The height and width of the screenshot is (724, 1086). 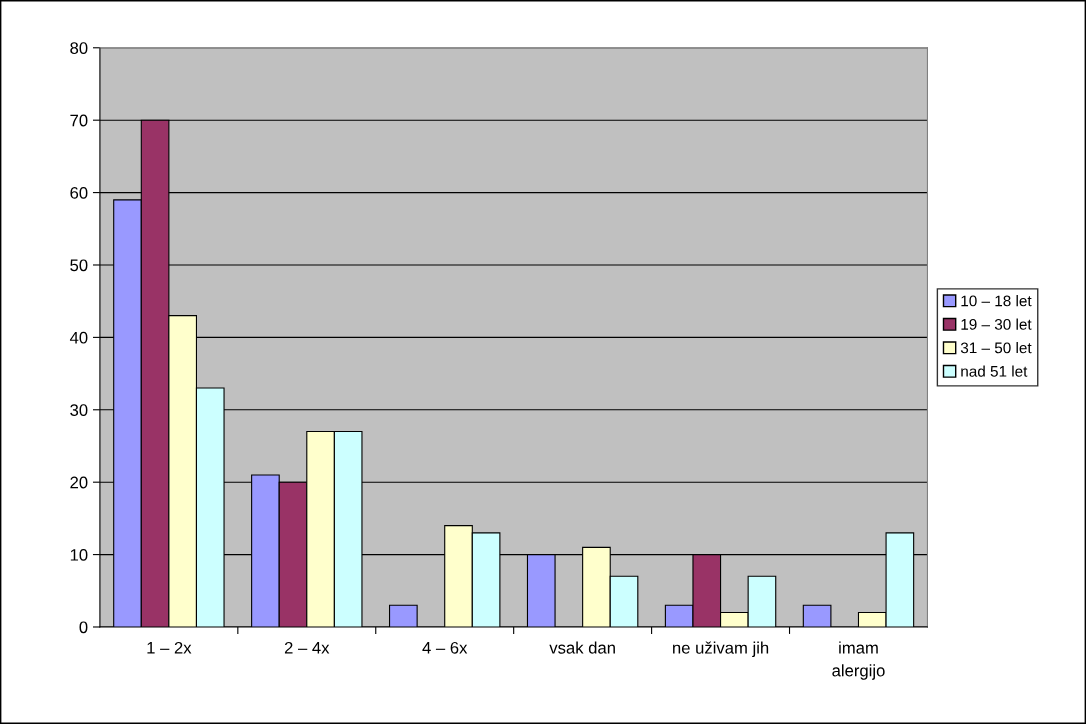 I want to click on y-tick-label: 50, so click(x=79, y=265).